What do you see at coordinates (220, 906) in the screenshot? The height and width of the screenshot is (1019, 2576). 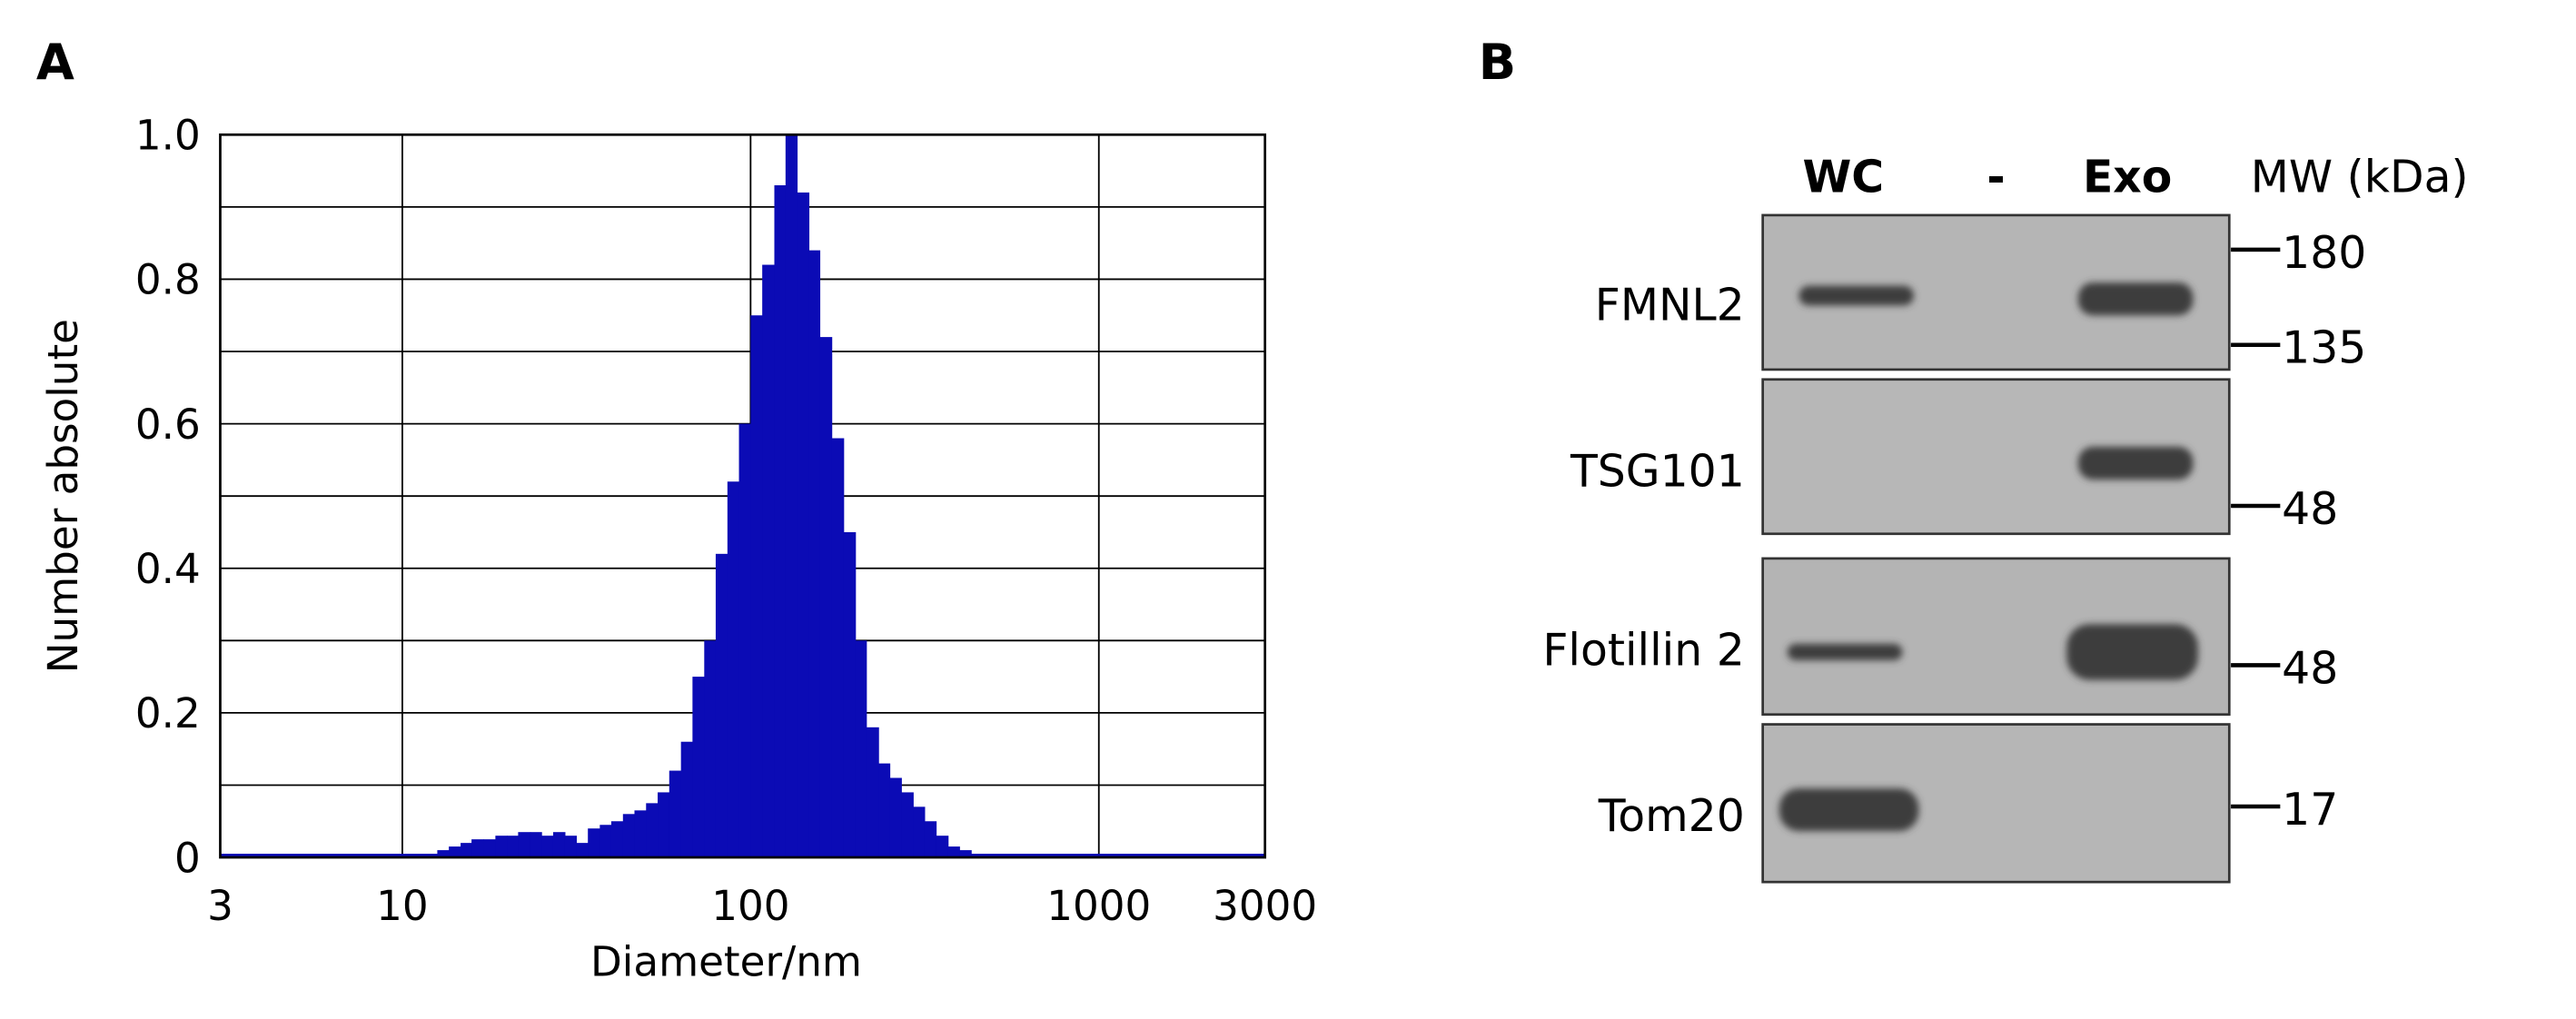 I see `x-tick-label: 3` at bounding box center [220, 906].